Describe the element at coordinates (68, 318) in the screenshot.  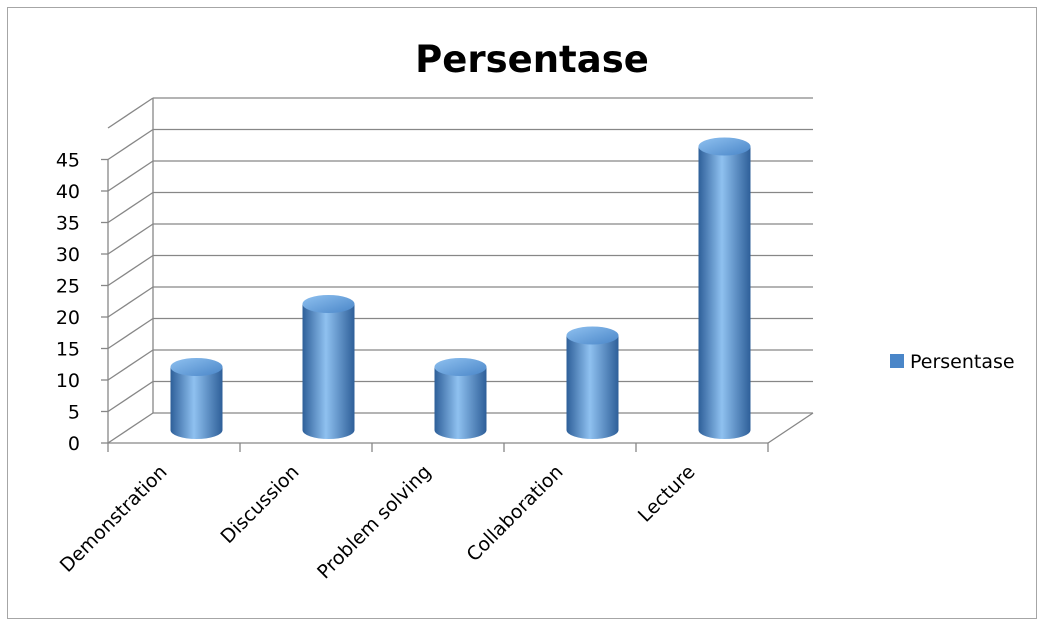
I see `y-tick-label: 20` at that location.